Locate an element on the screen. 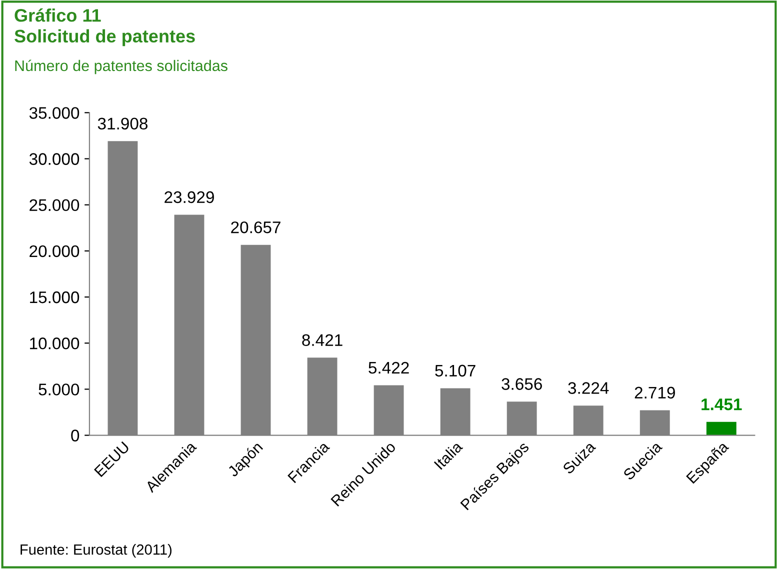  y-tick-label: 10.000 is located at coordinates (55, 344).